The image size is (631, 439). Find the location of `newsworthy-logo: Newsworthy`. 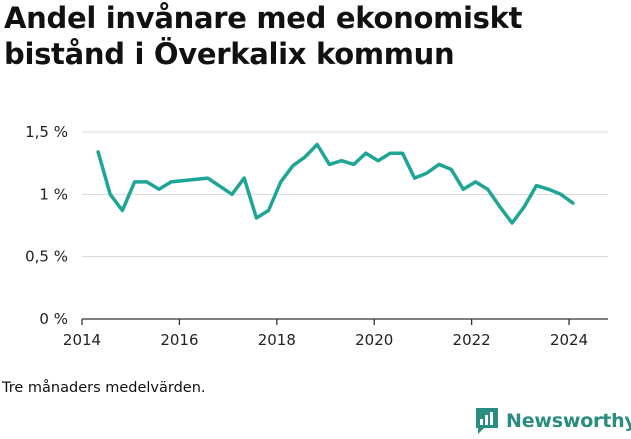

newsworthy-logo: Newsworthy is located at coordinates (552, 421).